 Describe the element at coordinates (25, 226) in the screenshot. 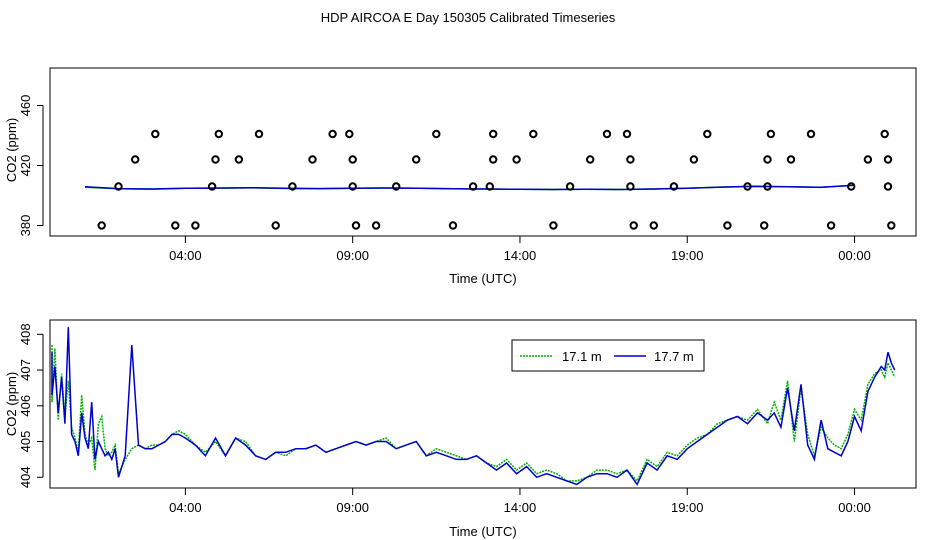

I see `y-tick-label: 380` at that location.